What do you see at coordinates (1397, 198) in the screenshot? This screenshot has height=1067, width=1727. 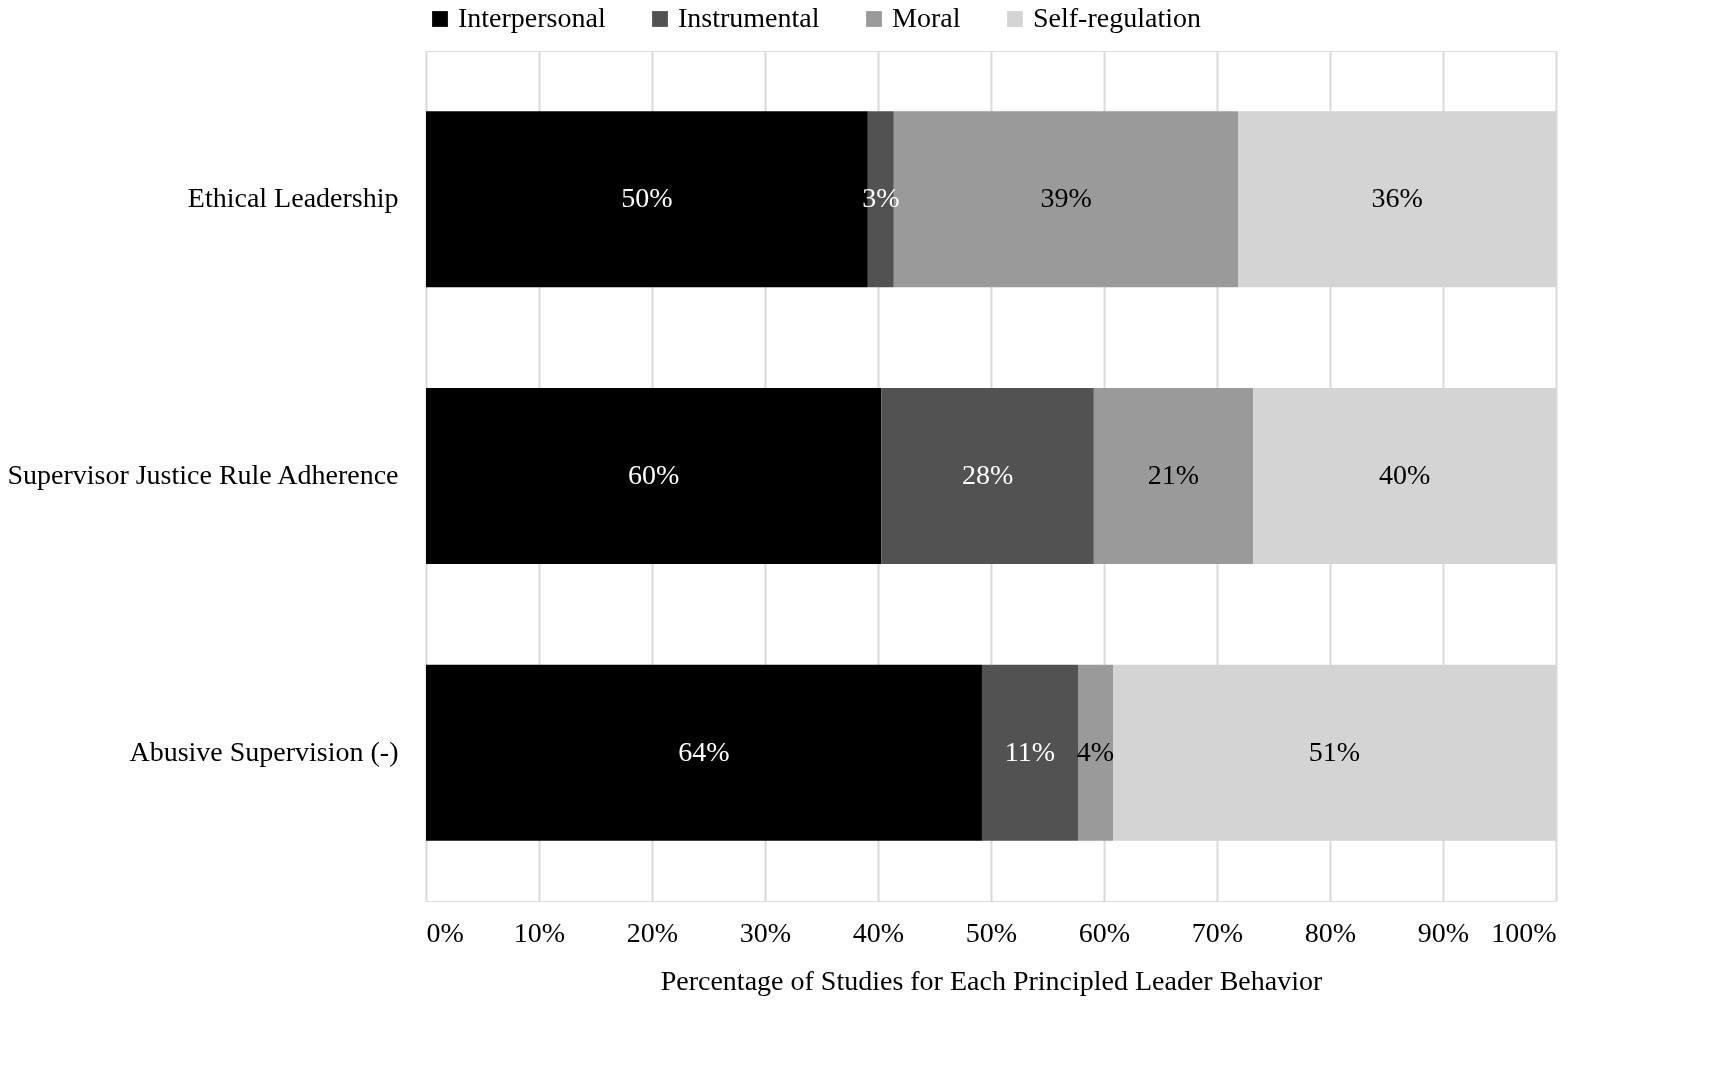 I see `annotation: 36%` at bounding box center [1397, 198].